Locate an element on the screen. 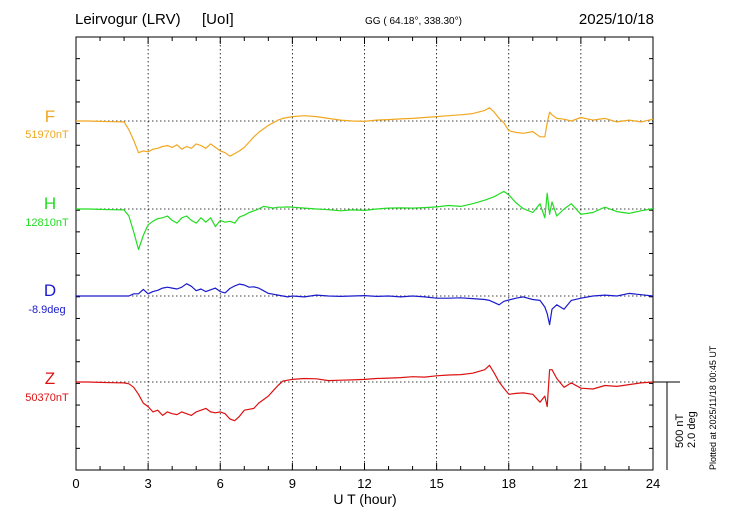 This screenshot has height=520, width=730. coordinates-label: GG ( 64.18°, 338.30°) is located at coordinates (413, 21).